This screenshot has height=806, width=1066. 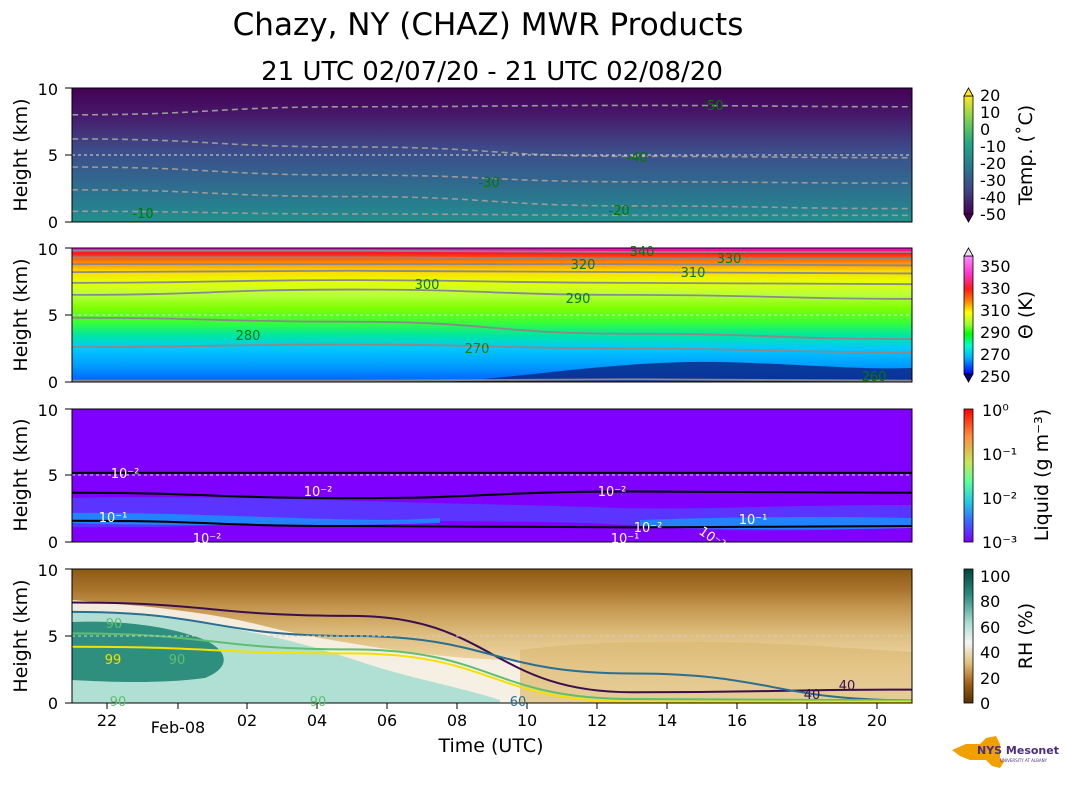 What do you see at coordinates (985, 703) in the screenshot?
I see `rh-colorbar-tick: 0` at bounding box center [985, 703].